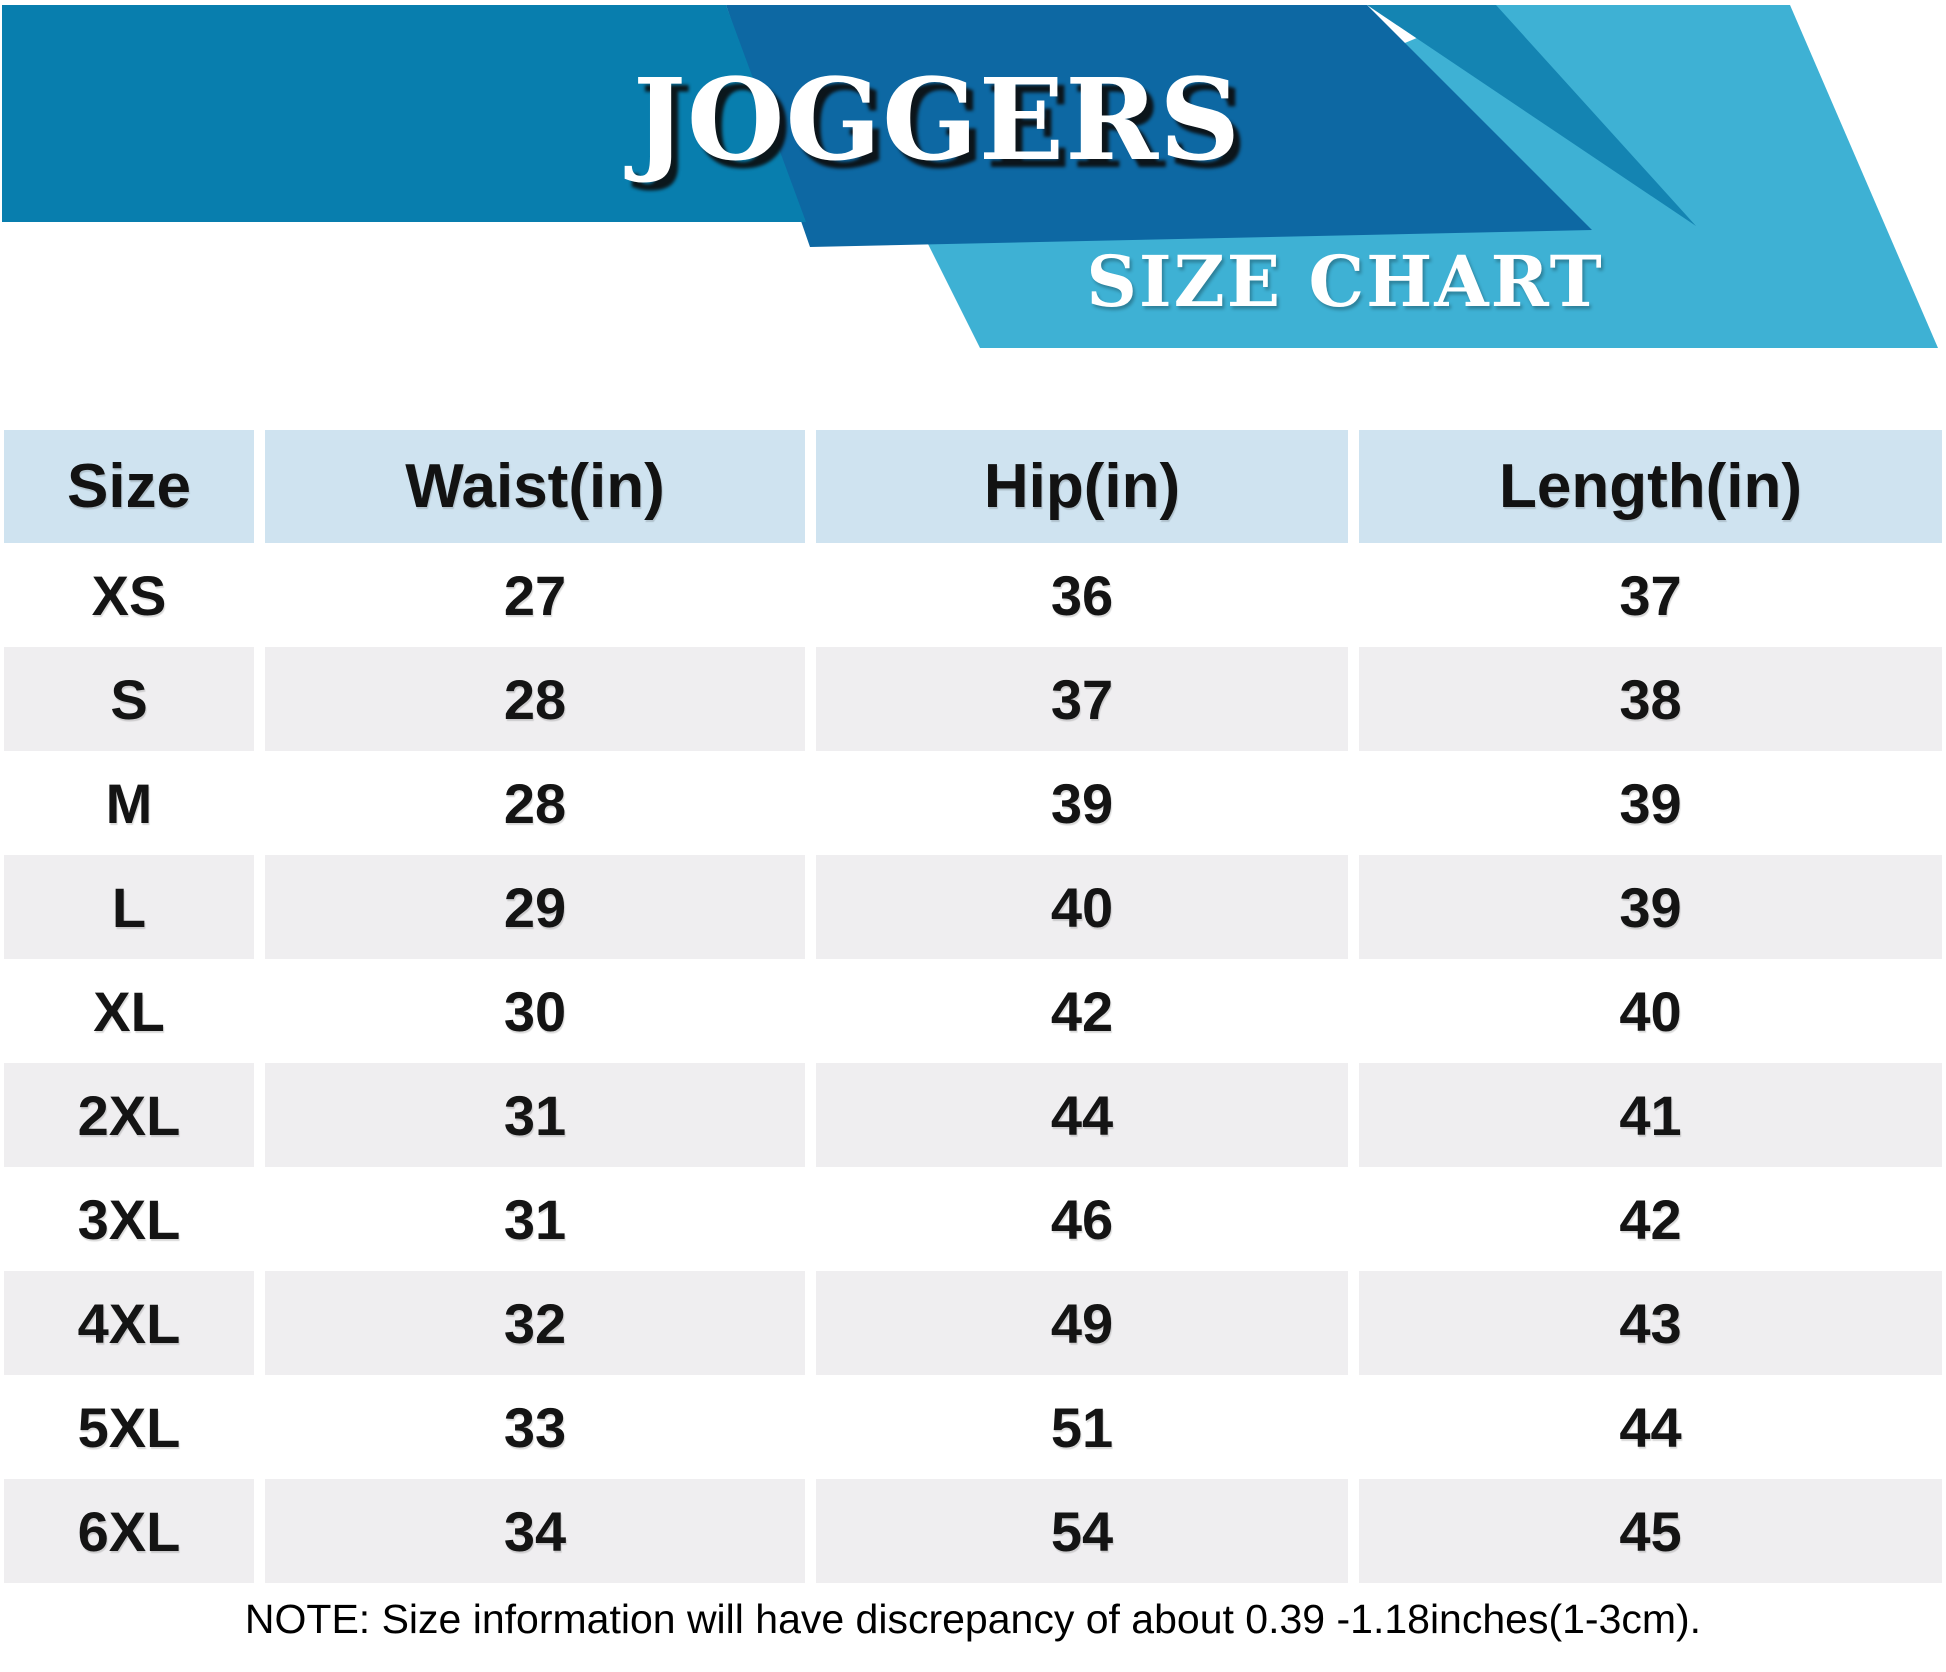 The height and width of the screenshot is (1672, 1946). Describe the element at coordinates (1345, 281) in the screenshot. I see `page-subtitle: SIZE CHART` at that location.